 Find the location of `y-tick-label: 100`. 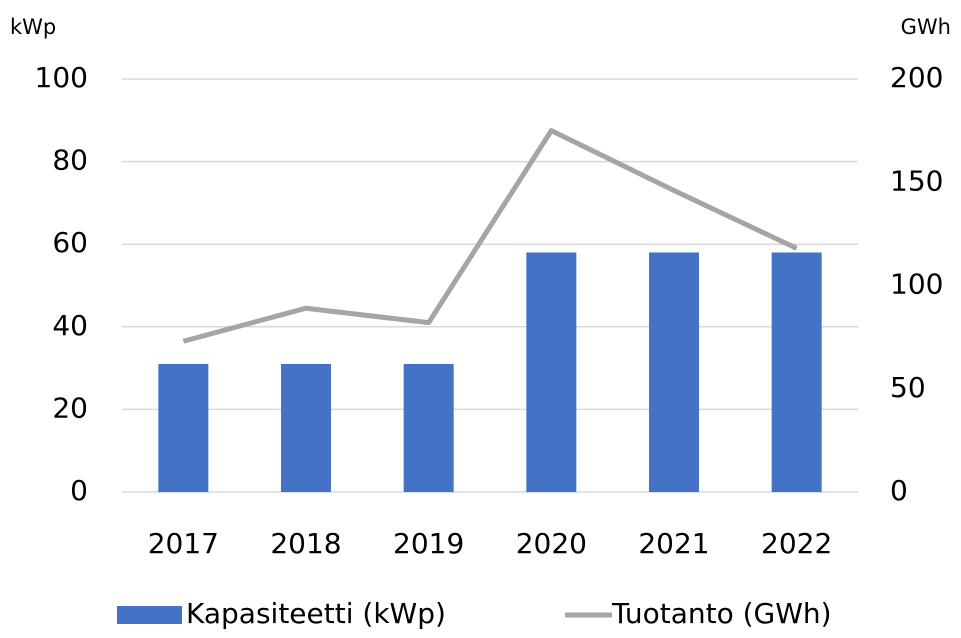

y-tick-label: 100 is located at coordinates (61, 77).